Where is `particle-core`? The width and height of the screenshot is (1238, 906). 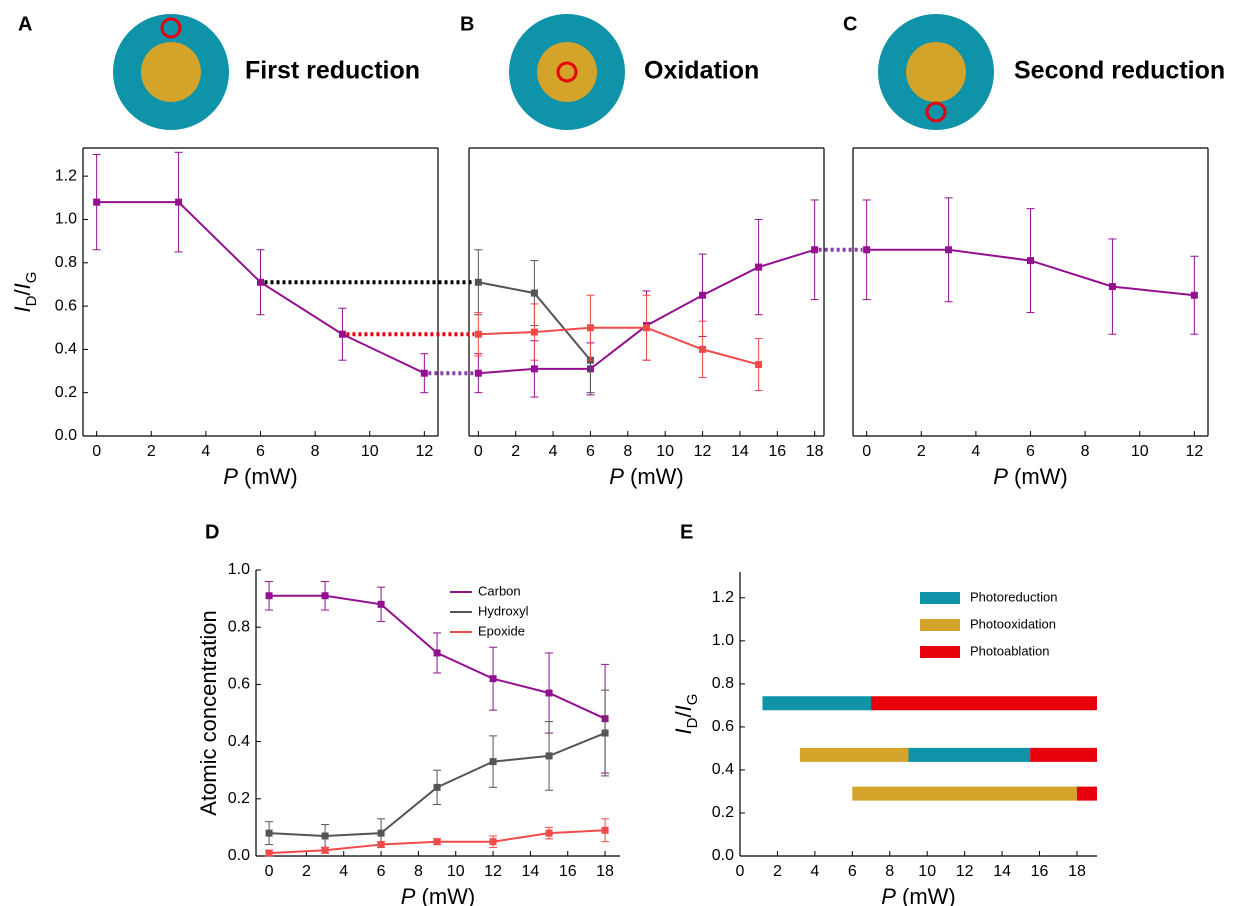
particle-core is located at coordinates (936, 72).